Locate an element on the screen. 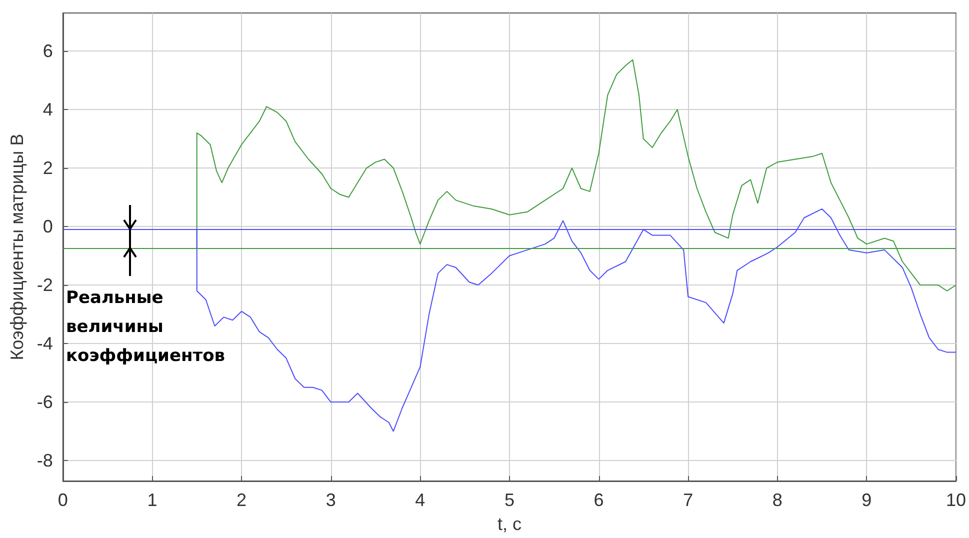 The height and width of the screenshot is (538, 969). y-tick-label: 0 is located at coordinates (47, 226).